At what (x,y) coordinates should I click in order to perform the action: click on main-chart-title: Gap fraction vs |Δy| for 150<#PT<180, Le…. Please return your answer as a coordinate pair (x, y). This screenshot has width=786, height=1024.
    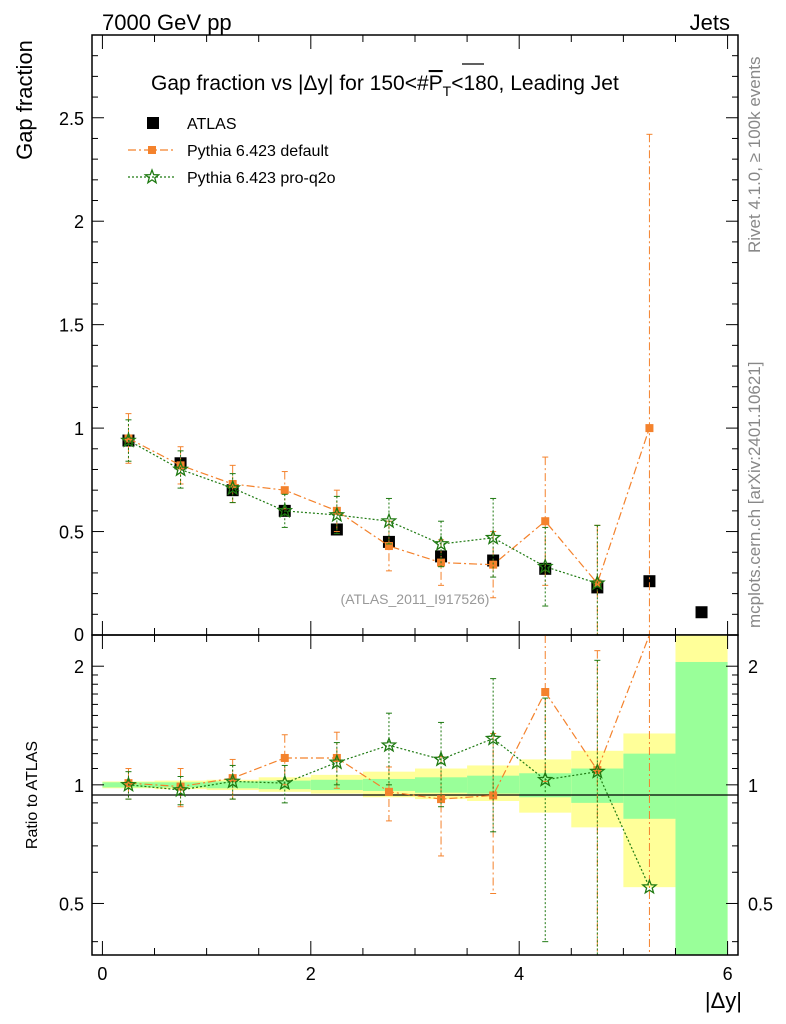
    Looking at the image, I should click on (385, 85).